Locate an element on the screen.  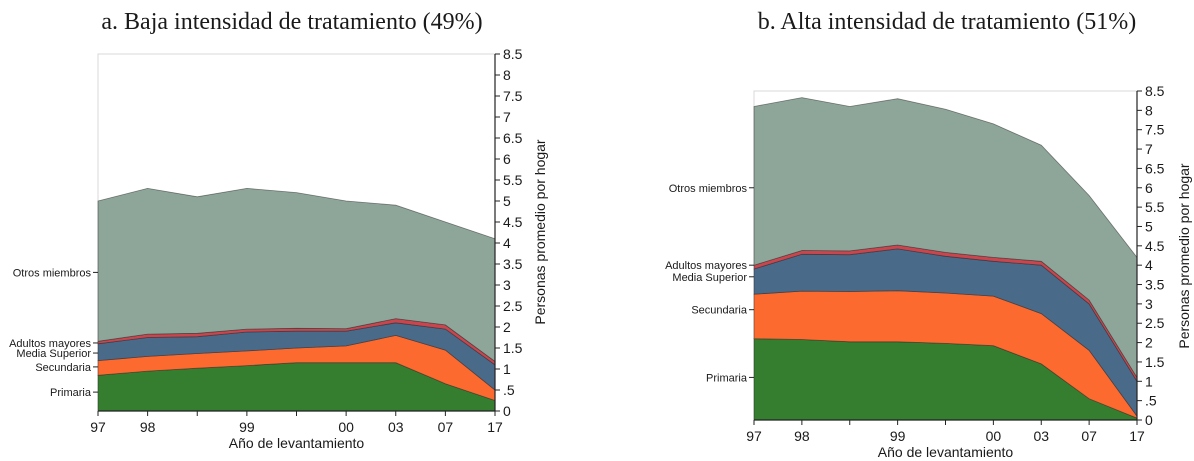
chart-title: a. Baja intensidad de tratamiento (49%) is located at coordinates (291, 22).